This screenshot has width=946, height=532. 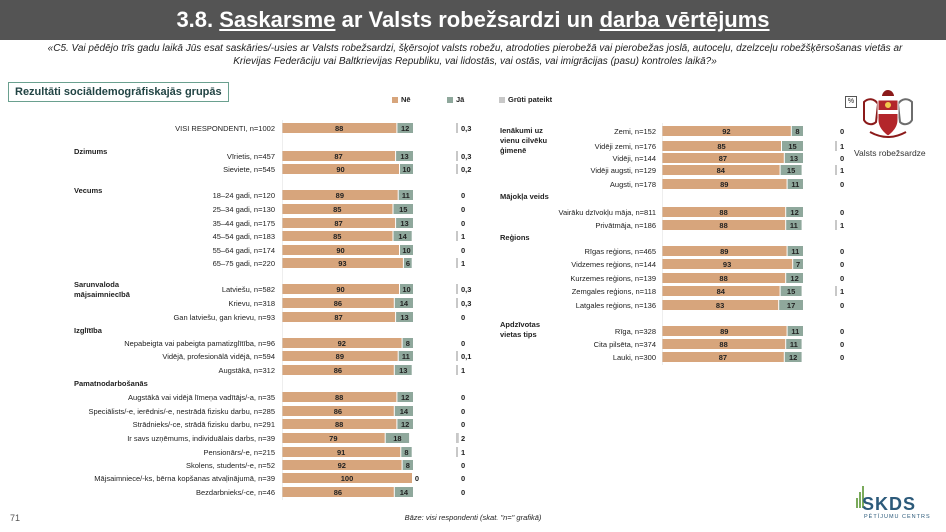 I want to click on group-label: ģimenē, so click(x=513, y=150).